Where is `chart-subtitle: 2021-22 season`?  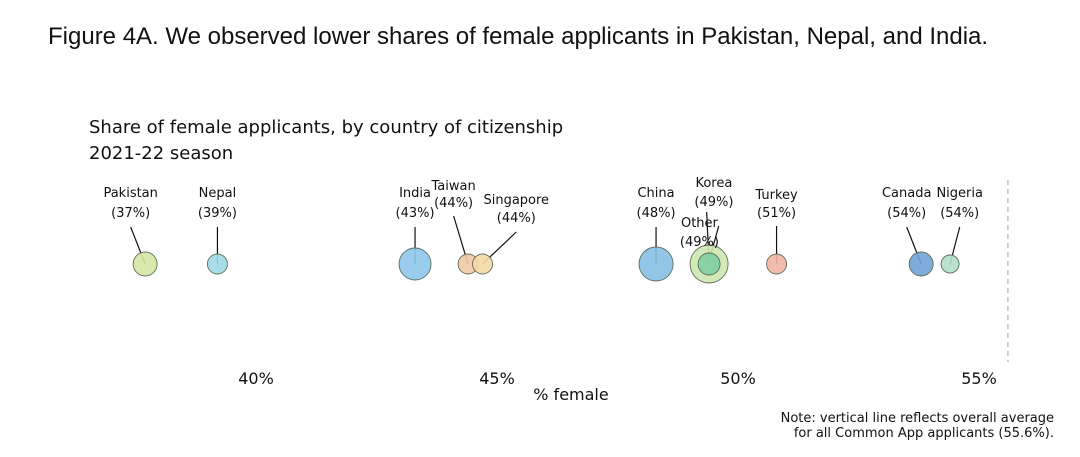 chart-subtitle: 2021-22 season is located at coordinates (161, 153).